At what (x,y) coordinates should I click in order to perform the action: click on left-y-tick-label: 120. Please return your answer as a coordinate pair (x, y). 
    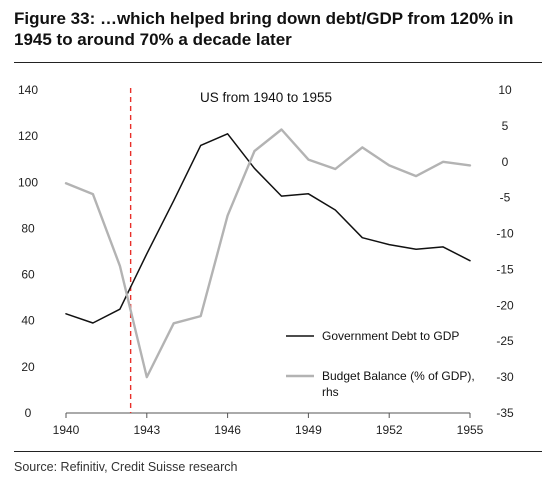
    Looking at the image, I should click on (28, 136).